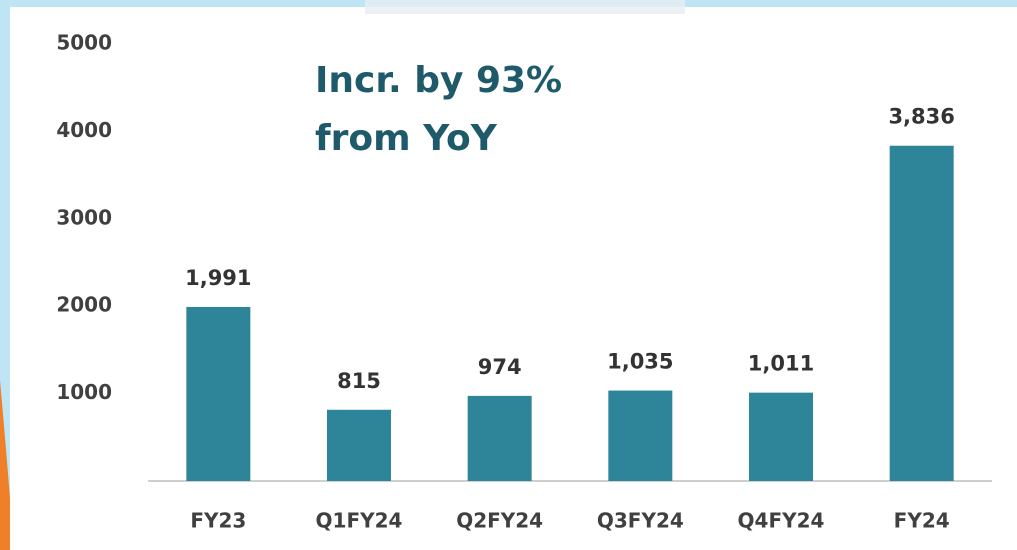  I want to click on value-label: 974, so click(500, 367).